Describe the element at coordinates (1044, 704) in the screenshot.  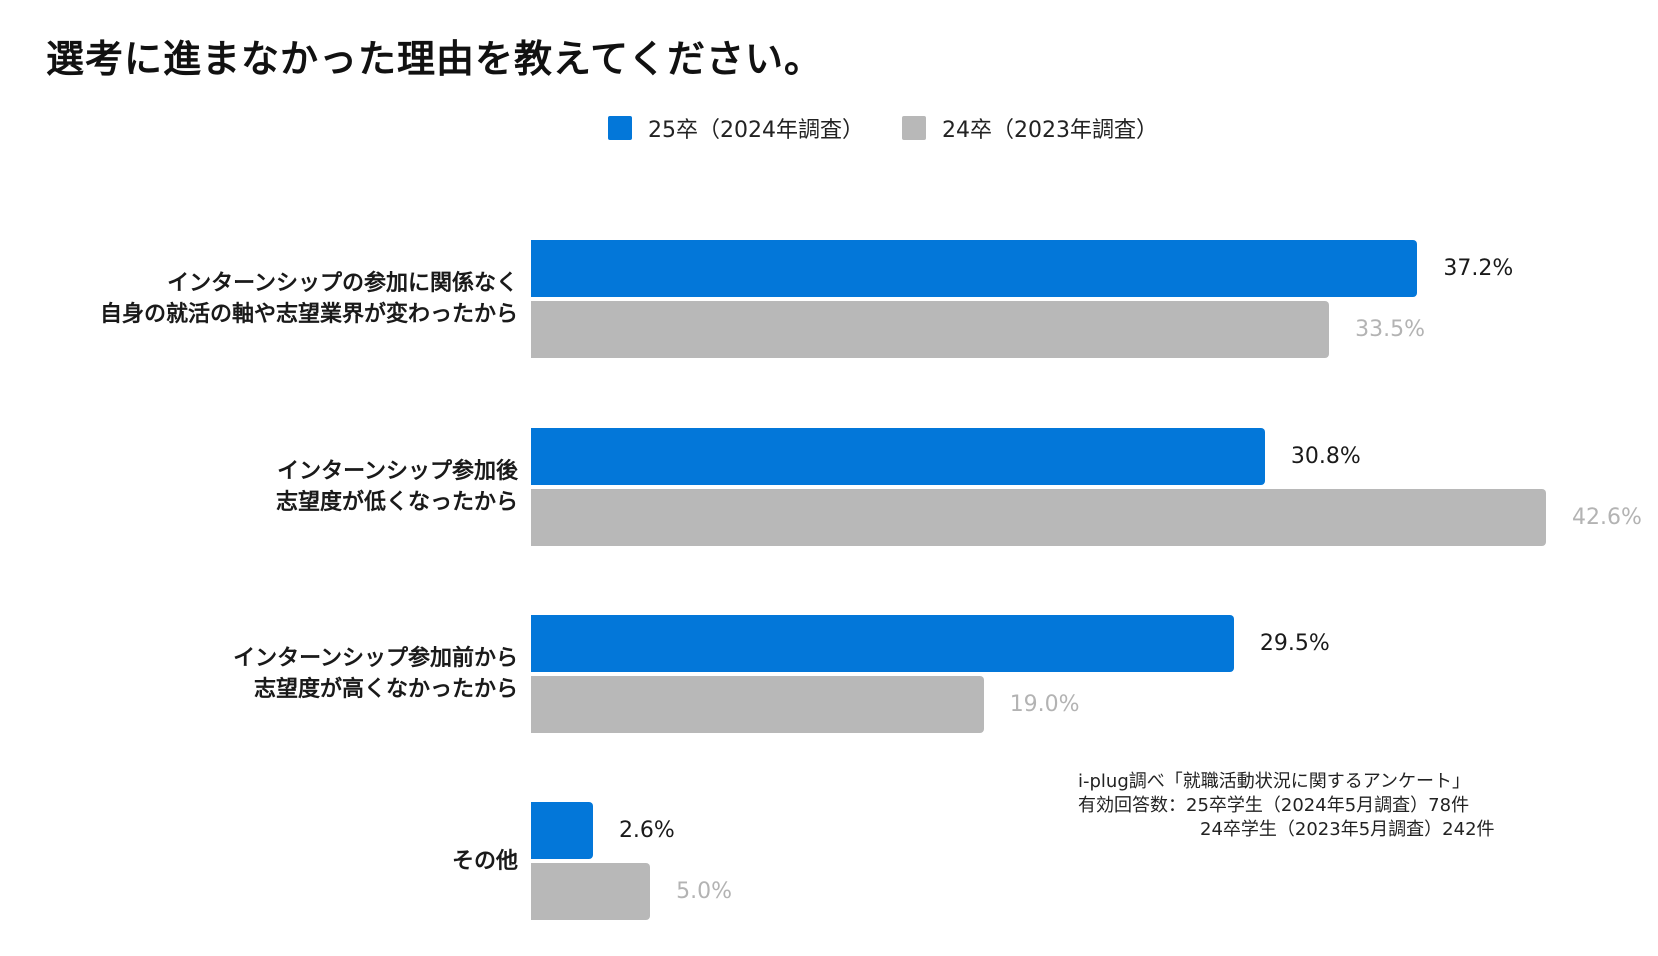
I see `bar-value-label-24: 19.0%` at that location.